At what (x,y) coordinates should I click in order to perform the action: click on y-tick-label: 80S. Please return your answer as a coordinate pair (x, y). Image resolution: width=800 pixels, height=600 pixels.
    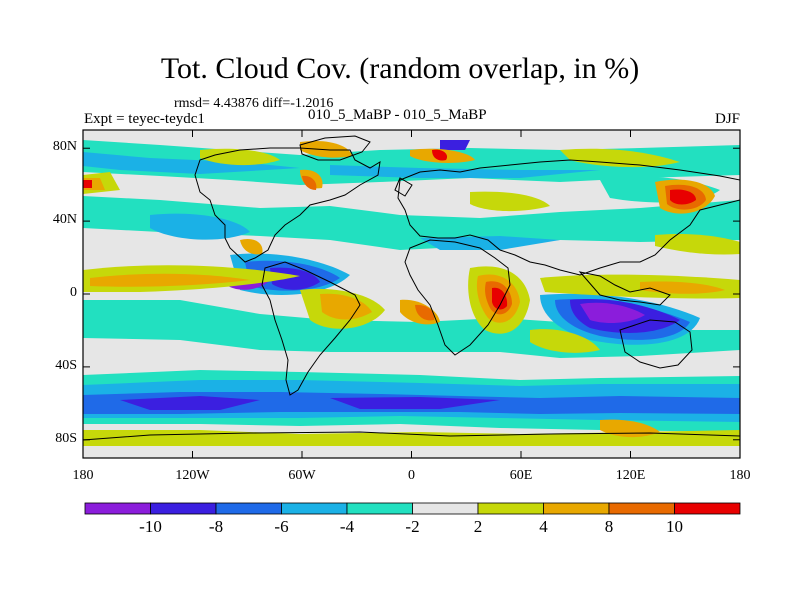
    Looking at the image, I should click on (66, 438).